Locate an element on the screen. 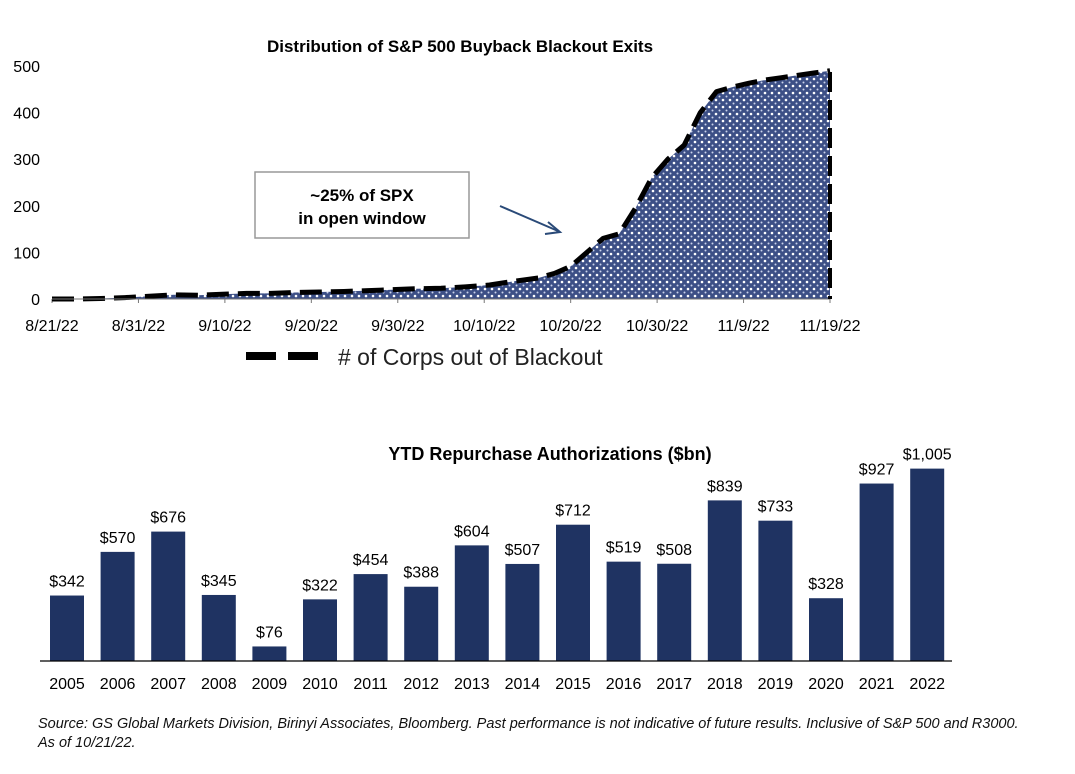 This screenshot has height=774, width=1075. x-tick-label: 9/10/22 is located at coordinates (224, 326).